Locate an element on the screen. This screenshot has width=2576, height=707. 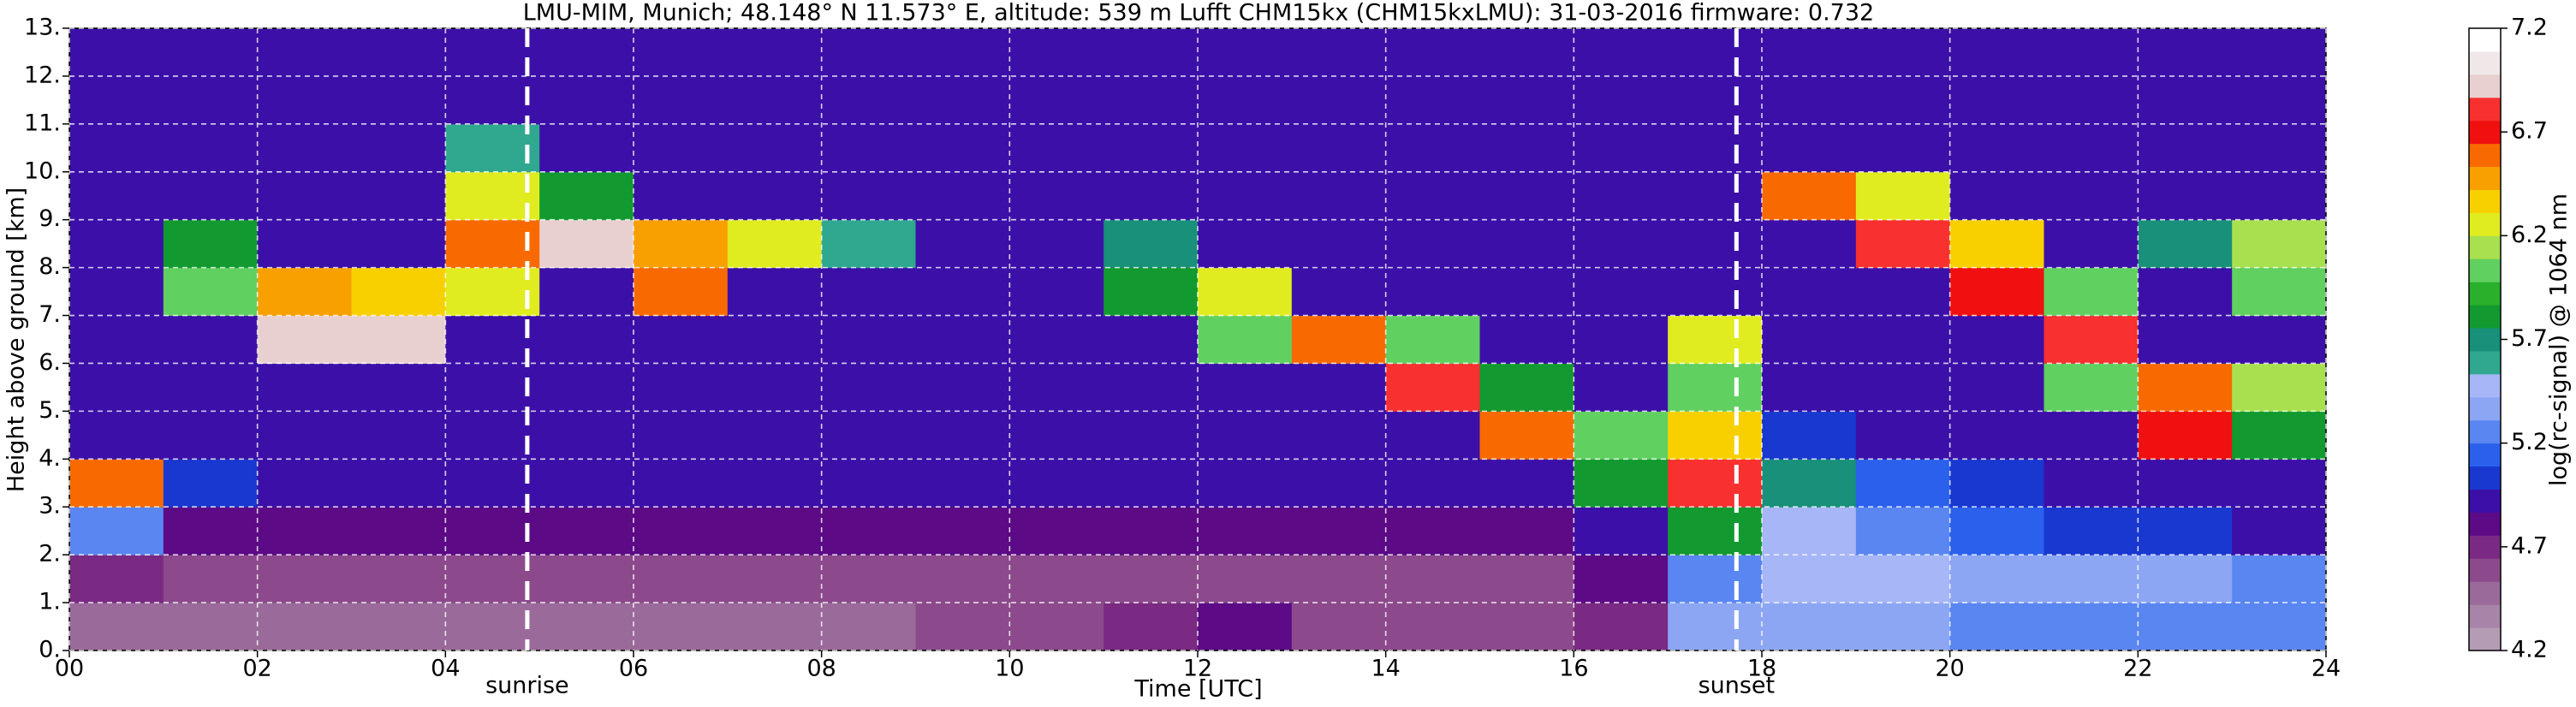
y-tick-label: 13. is located at coordinates (42, 28).